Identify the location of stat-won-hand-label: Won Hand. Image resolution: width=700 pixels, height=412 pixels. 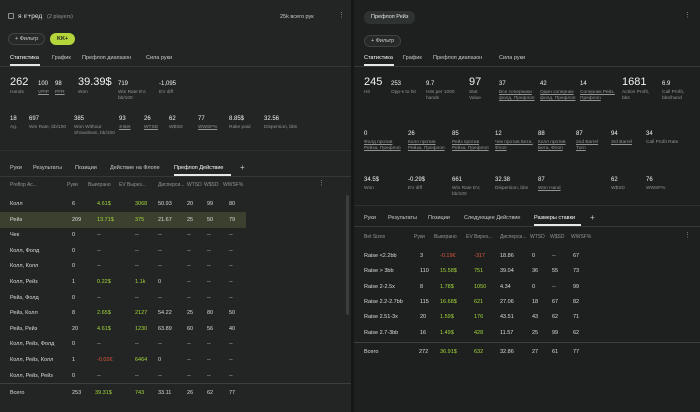
(549, 188).